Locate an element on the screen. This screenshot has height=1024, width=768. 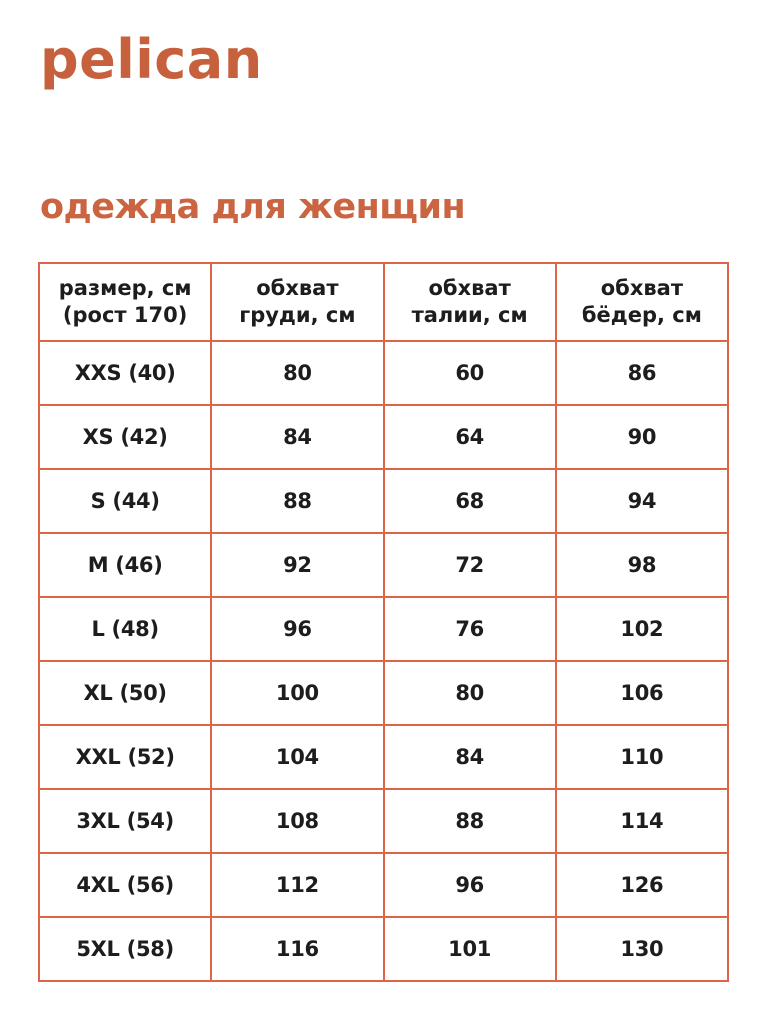
table-row: M (46) 92 72 98 is located at coordinates (383, 565).